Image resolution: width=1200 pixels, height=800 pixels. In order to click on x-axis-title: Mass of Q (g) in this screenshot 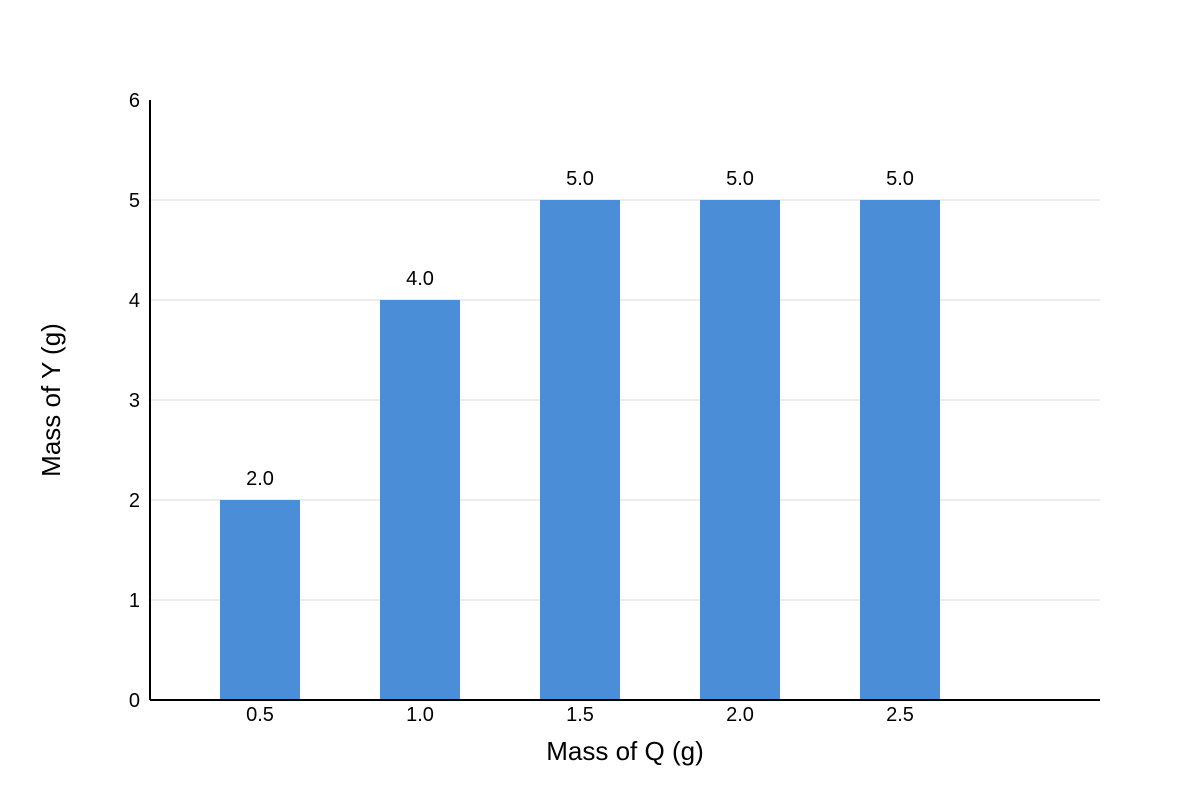, I will do `click(624, 751)`.